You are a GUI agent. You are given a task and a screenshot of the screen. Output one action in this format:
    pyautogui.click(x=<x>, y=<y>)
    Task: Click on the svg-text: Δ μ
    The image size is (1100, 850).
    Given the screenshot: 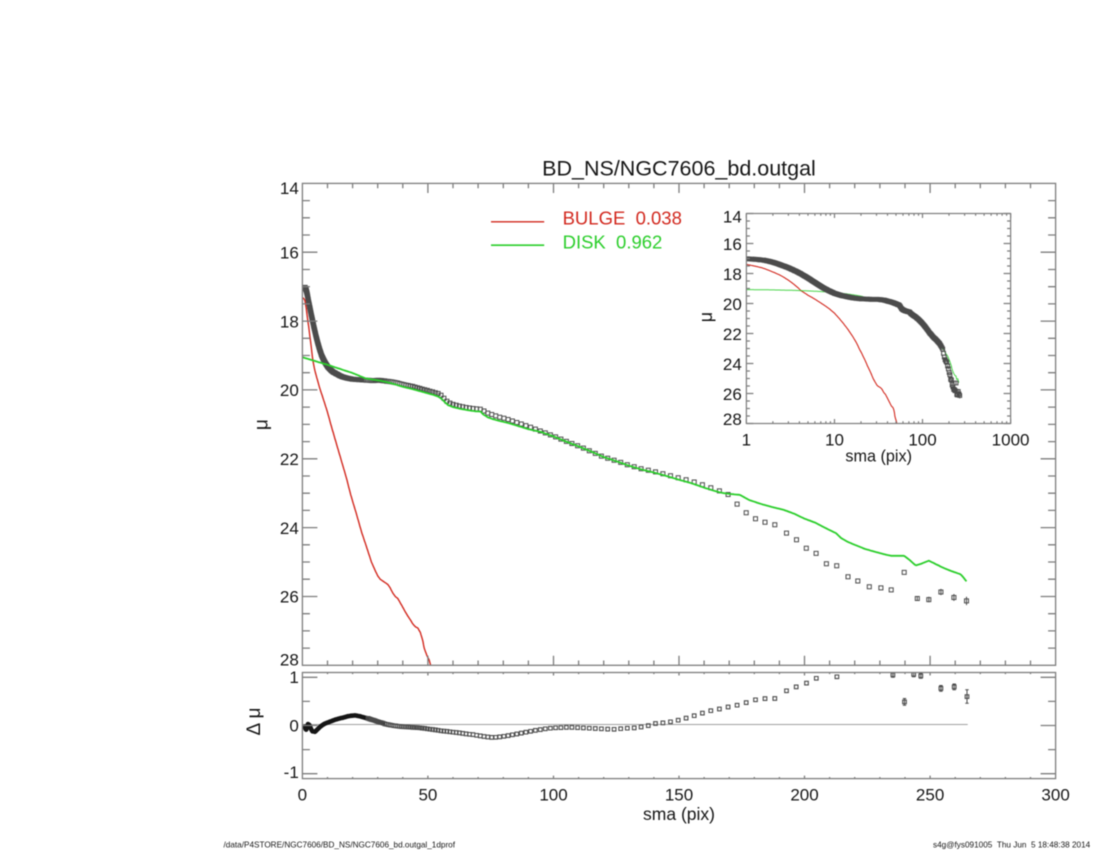 What is the action you would take?
    pyautogui.click(x=254, y=722)
    